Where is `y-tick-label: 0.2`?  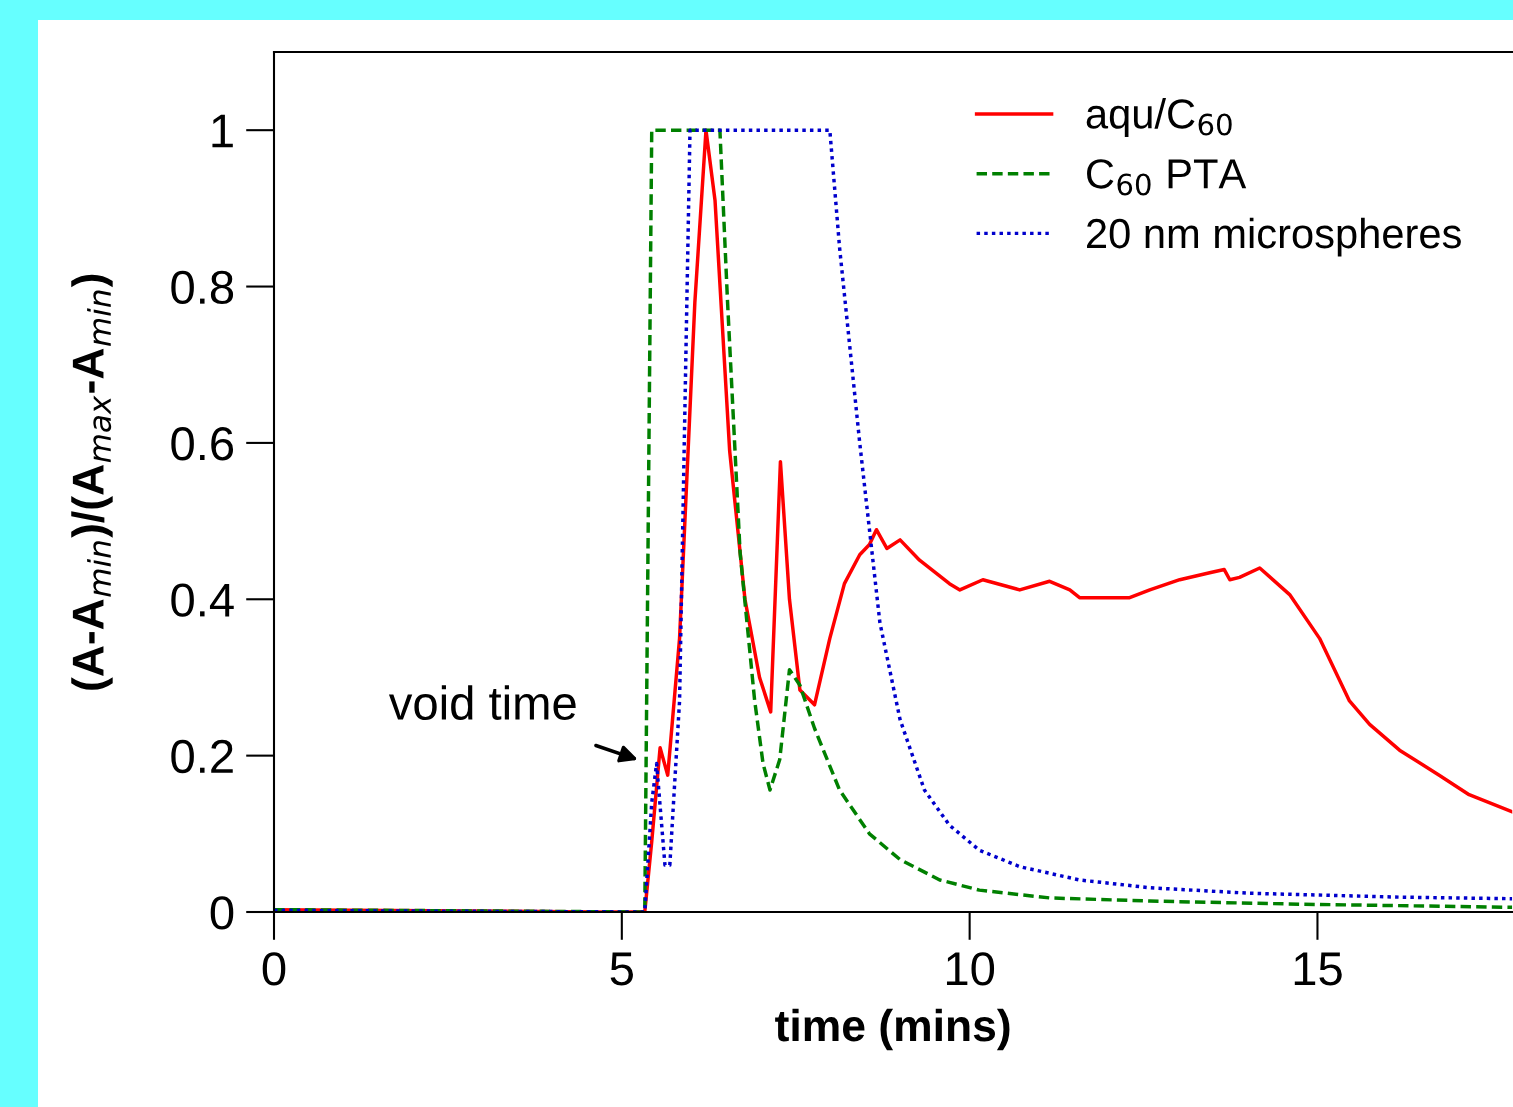 y-tick-label: 0.2 is located at coordinates (202, 756).